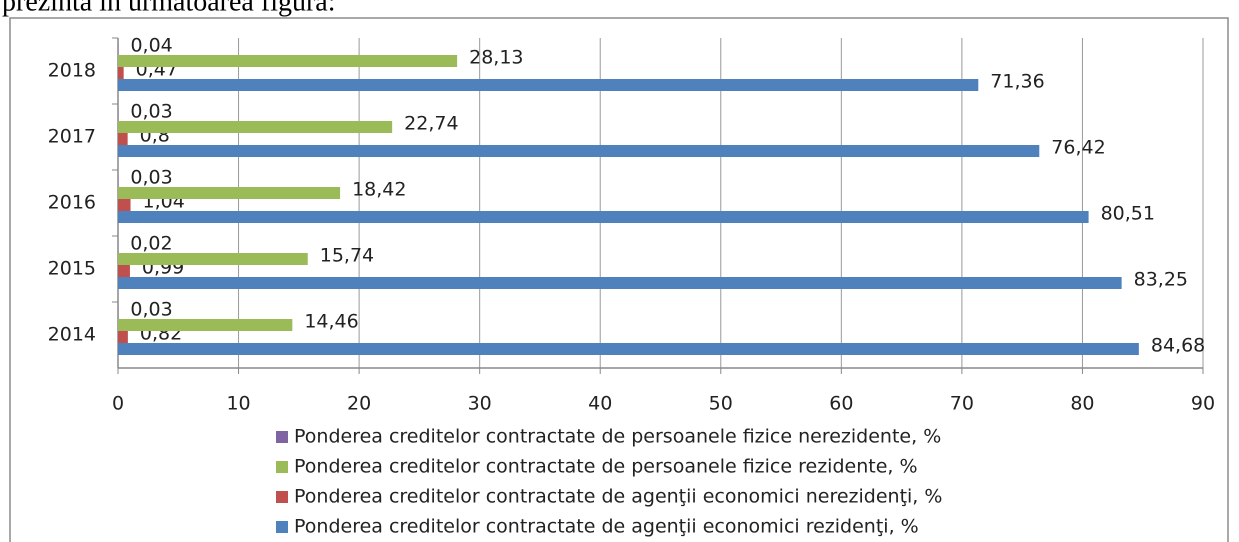  What do you see at coordinates (1017, 82) in the screenshot?
I see `value-label: 71,36` at bounding box center [1017, 82].